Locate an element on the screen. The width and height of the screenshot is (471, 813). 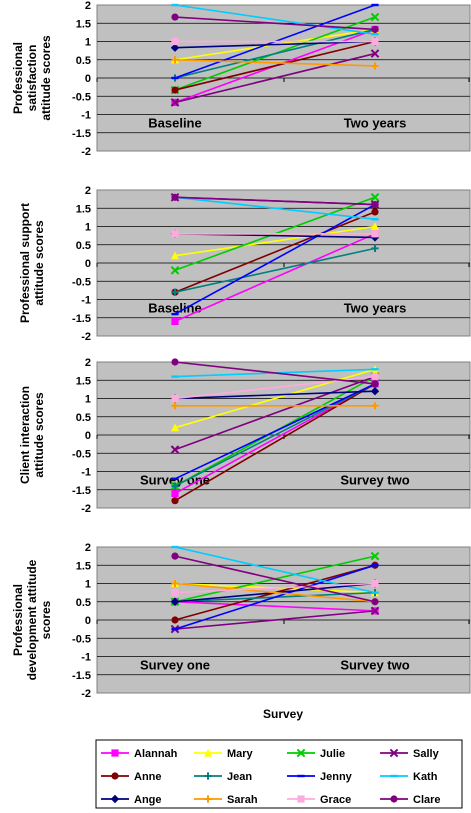
series-line-mary is located at coordinates (275, 241).